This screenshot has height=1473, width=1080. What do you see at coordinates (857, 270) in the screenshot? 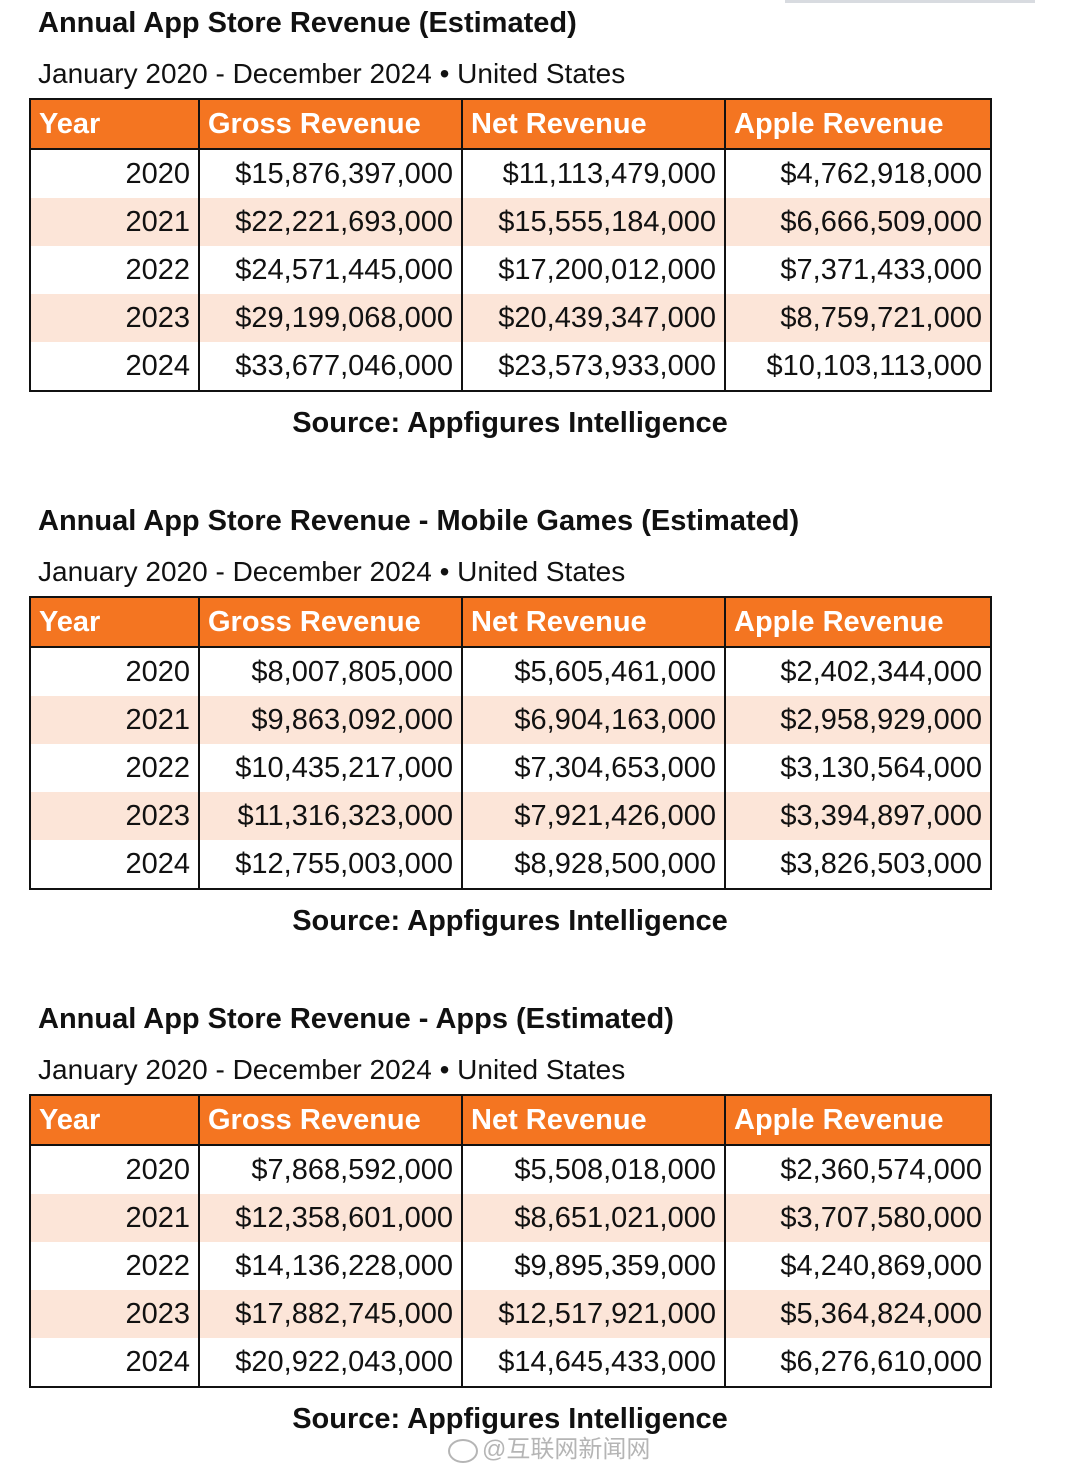
I see `cell-apple-revenue: $7,371,433,000` at bounding box center [857, 270].